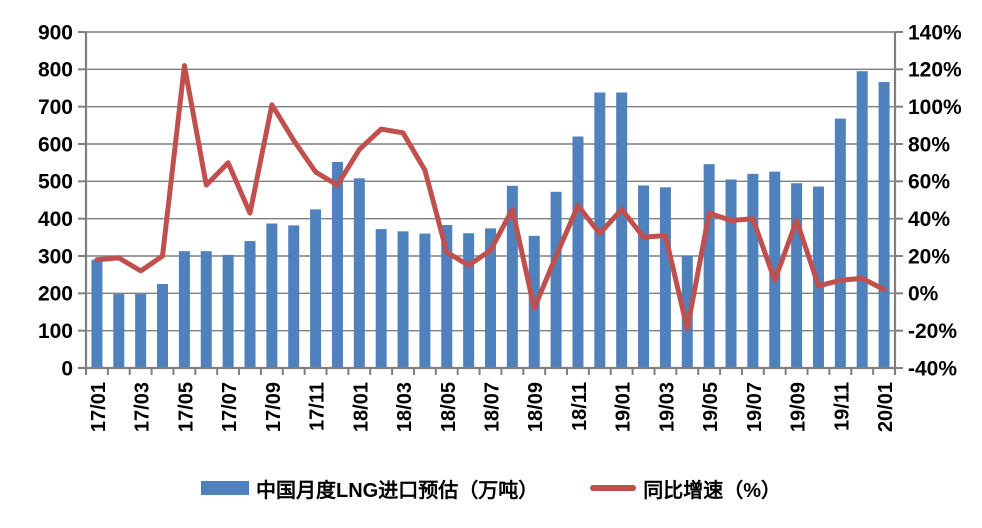  I want to click on x-axis-label: 18/07, so click(493, 407).